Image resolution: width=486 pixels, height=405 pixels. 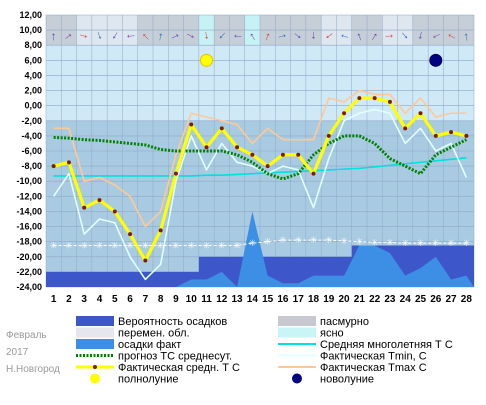 I want to click on snow-mark-18: ✳, so click(x=314, y=240).